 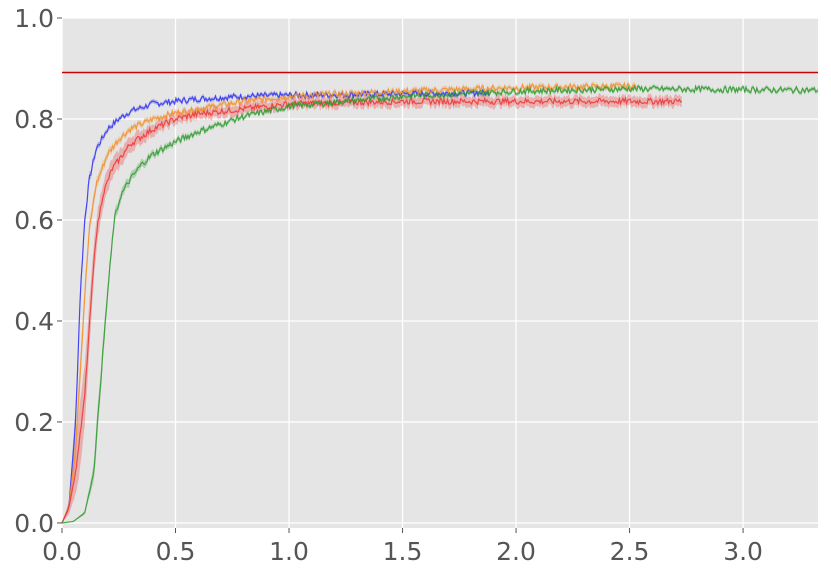 I want to click on y-tick-label: 0.0, so click(x=34, y=523).